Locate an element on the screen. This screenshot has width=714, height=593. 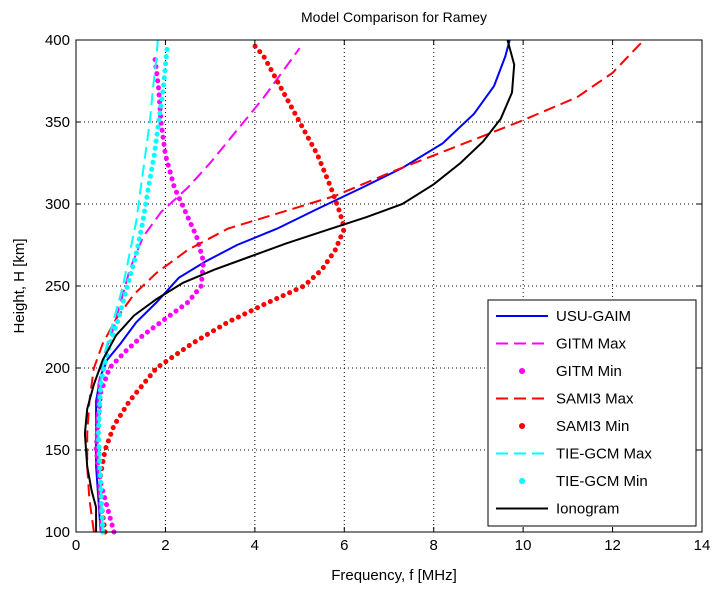
x-tick-label: 14 is located at coordinates (702, 545).